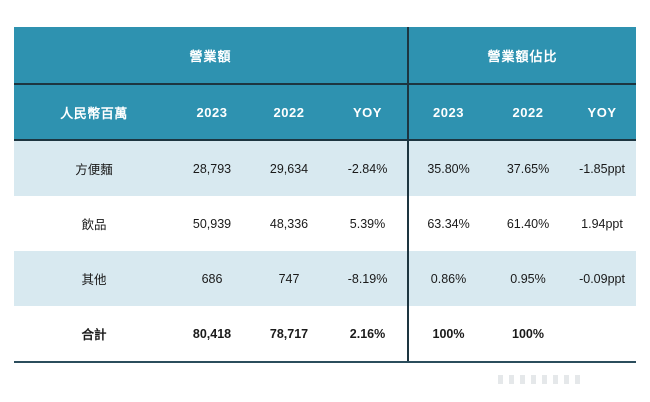  What do you see at coordinates (522, 56) in the screenshot?
I see `section-header-revenue-share: 營業額佔比` at bounding box center [522, 56].